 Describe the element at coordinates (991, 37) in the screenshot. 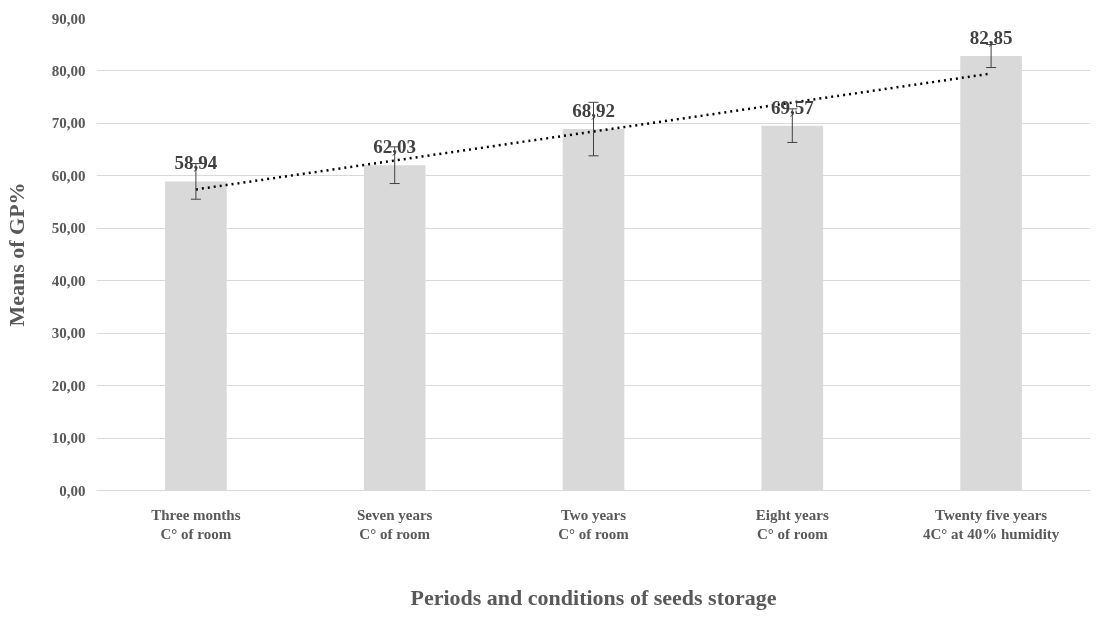

I see `data-label: 82,85` at that location.